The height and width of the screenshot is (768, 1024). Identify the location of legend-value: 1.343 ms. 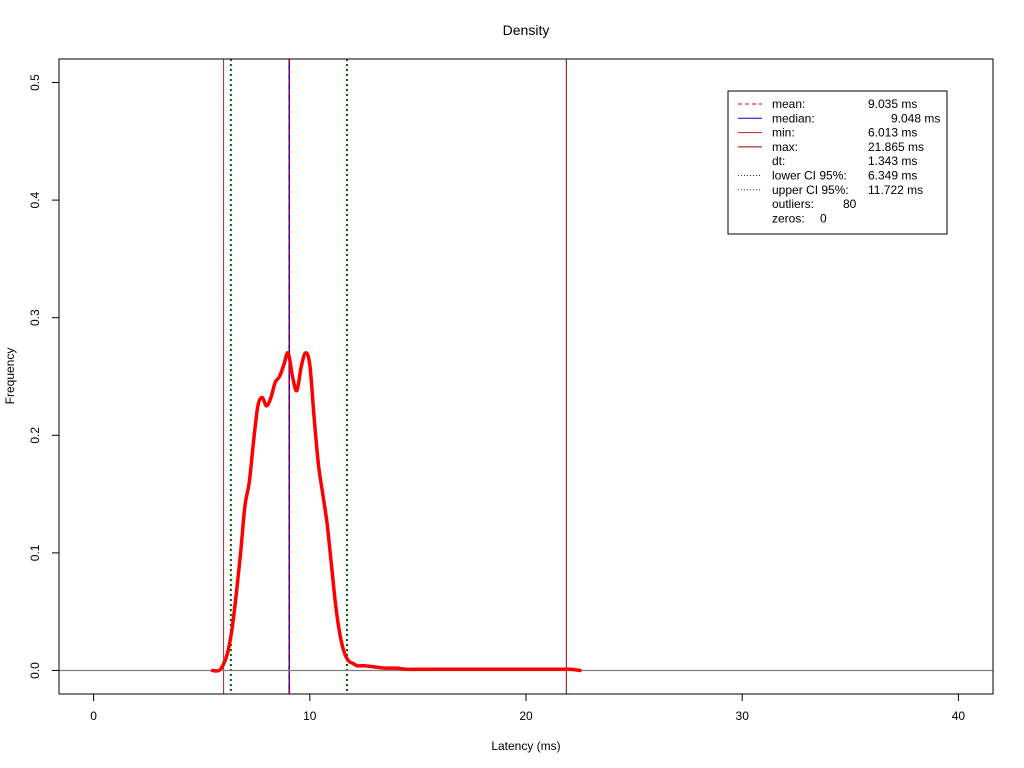
(892, 161).